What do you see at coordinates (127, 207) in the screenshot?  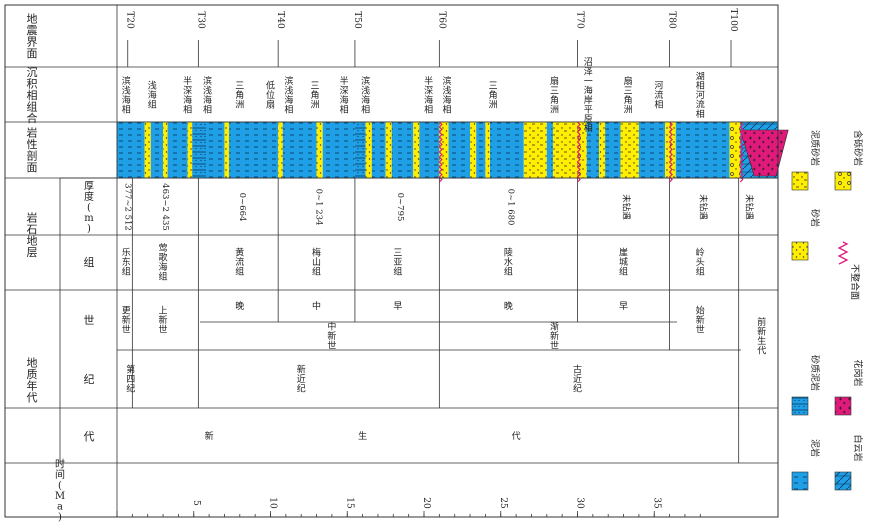 I see `thickness-value: 377~2 512` at bounding box center [127, 207].